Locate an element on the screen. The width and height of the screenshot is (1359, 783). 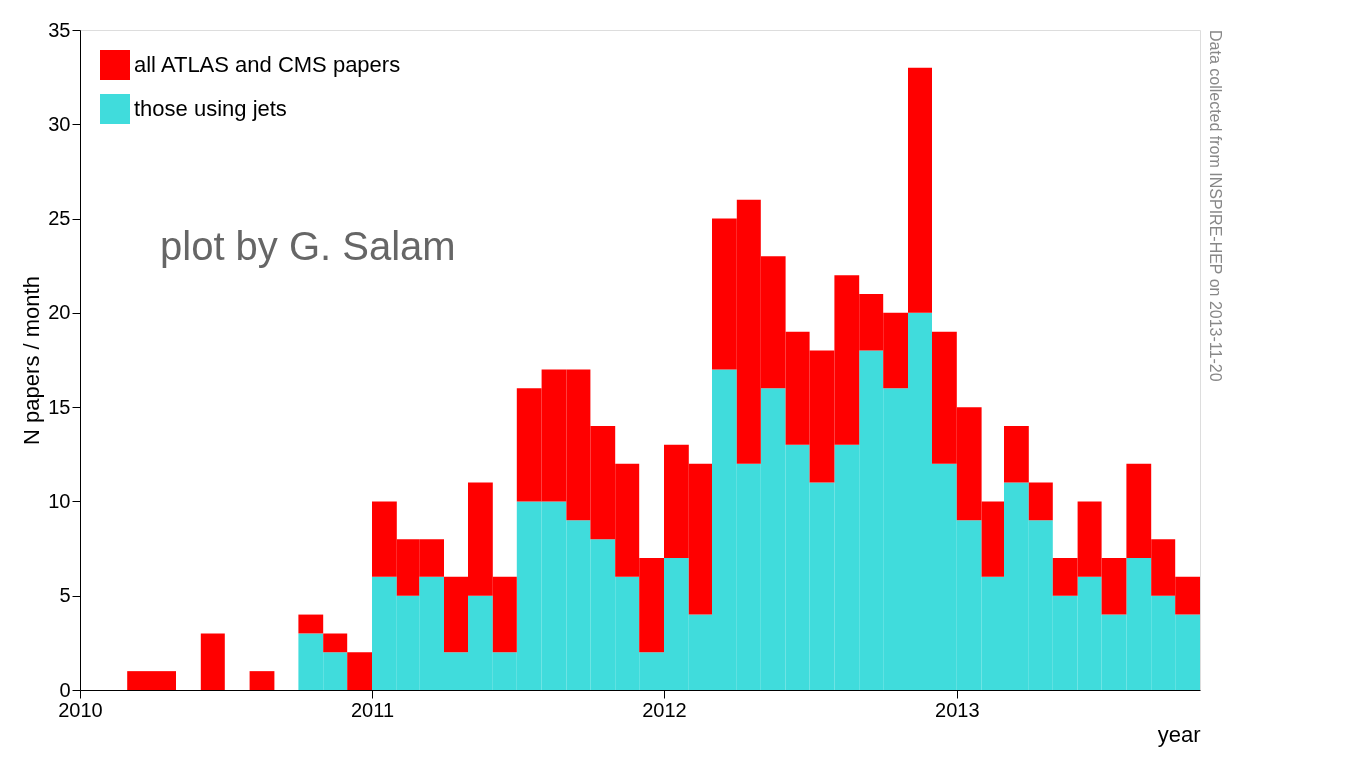
y-tick-label: 0 is located at coordinates (65, 689).